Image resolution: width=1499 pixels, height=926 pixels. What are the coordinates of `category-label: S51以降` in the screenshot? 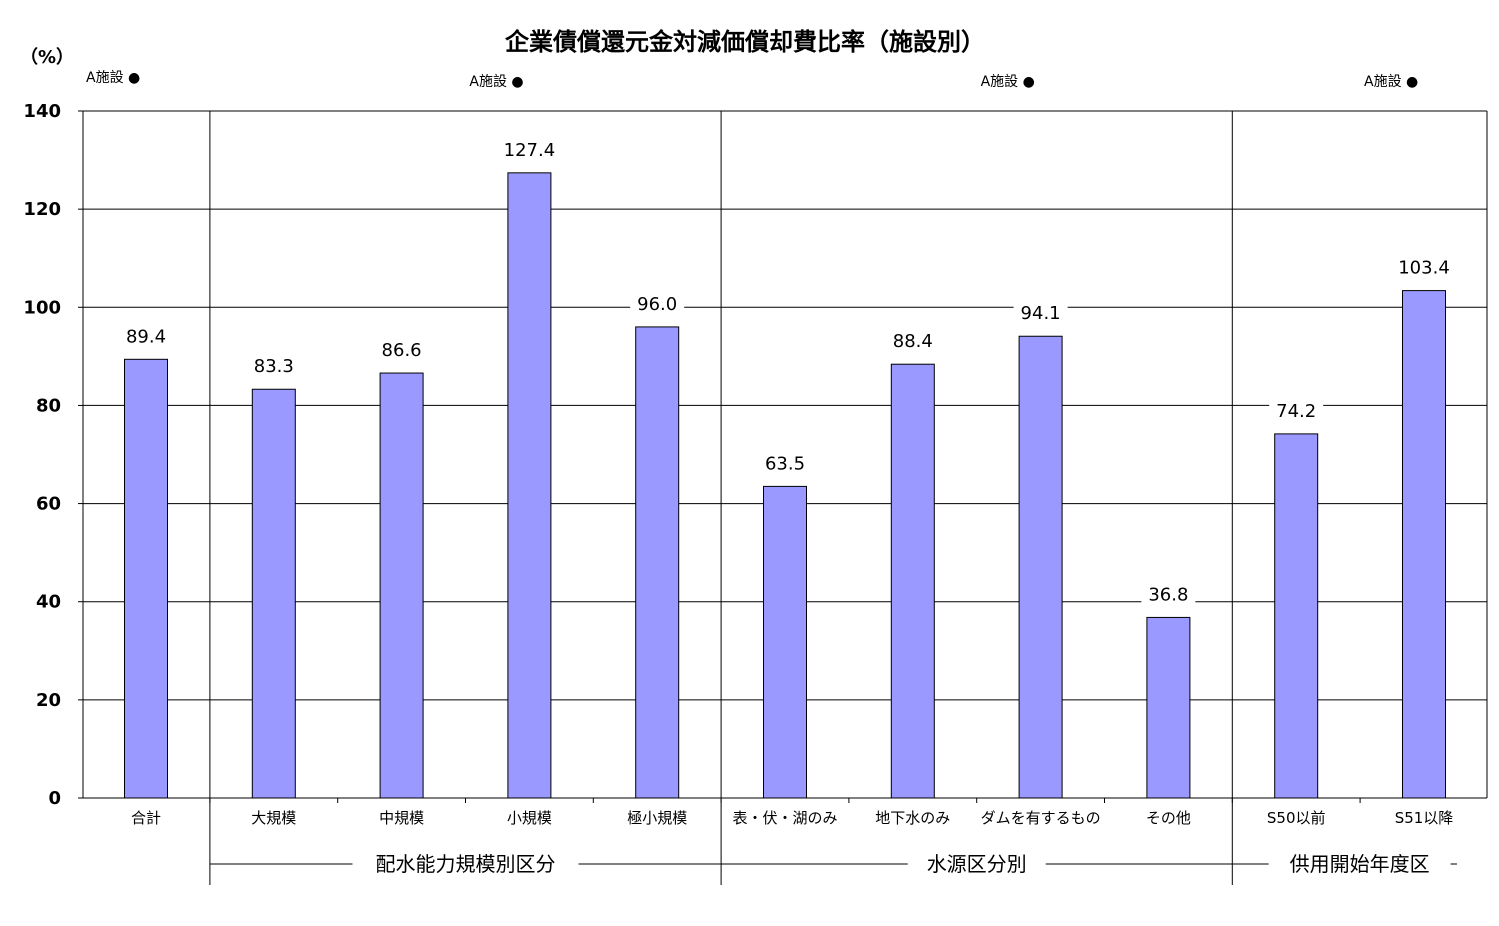 It's located at (1424, 818).